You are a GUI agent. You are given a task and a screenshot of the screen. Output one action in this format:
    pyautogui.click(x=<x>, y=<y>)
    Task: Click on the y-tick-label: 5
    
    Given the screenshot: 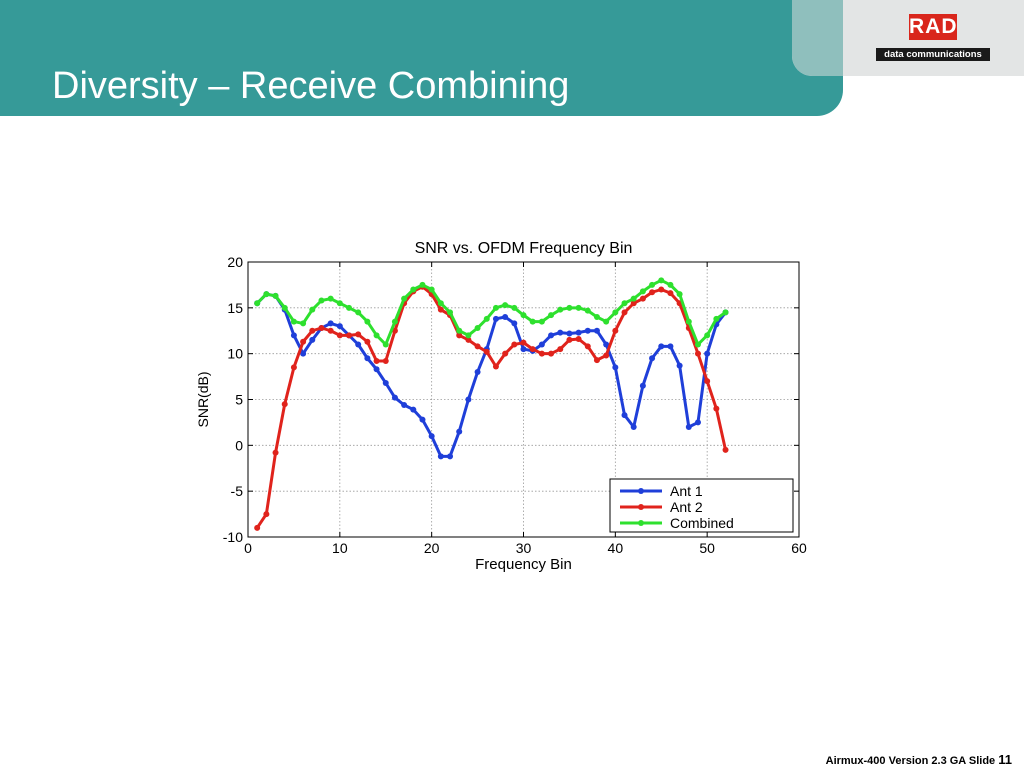 What is the action you would take?
    pyautogui.click(x=239, y=400)
    